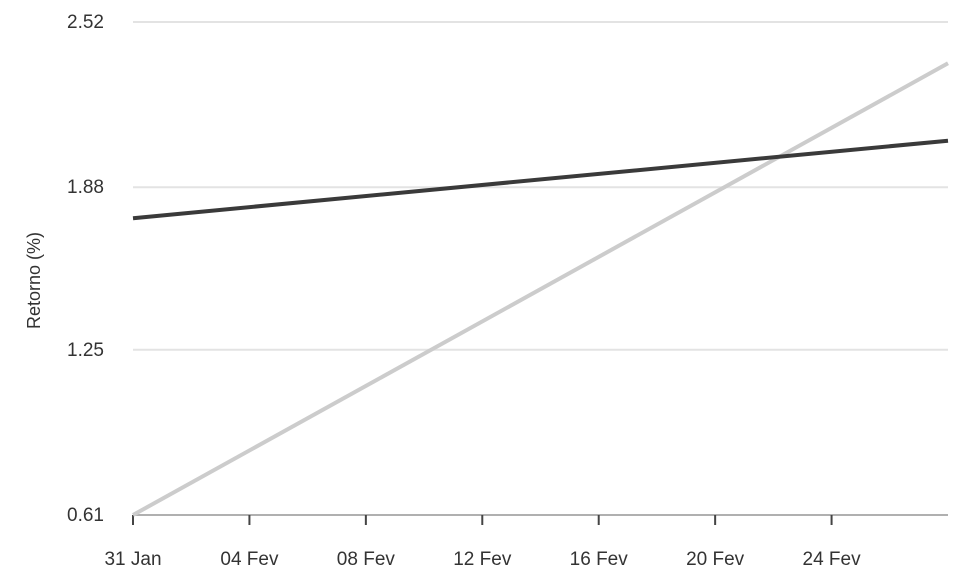 Image resolution: width=960 pixels, height=571 pixels. I want to click on y-tick-label: 0.61, so click(85, 515).